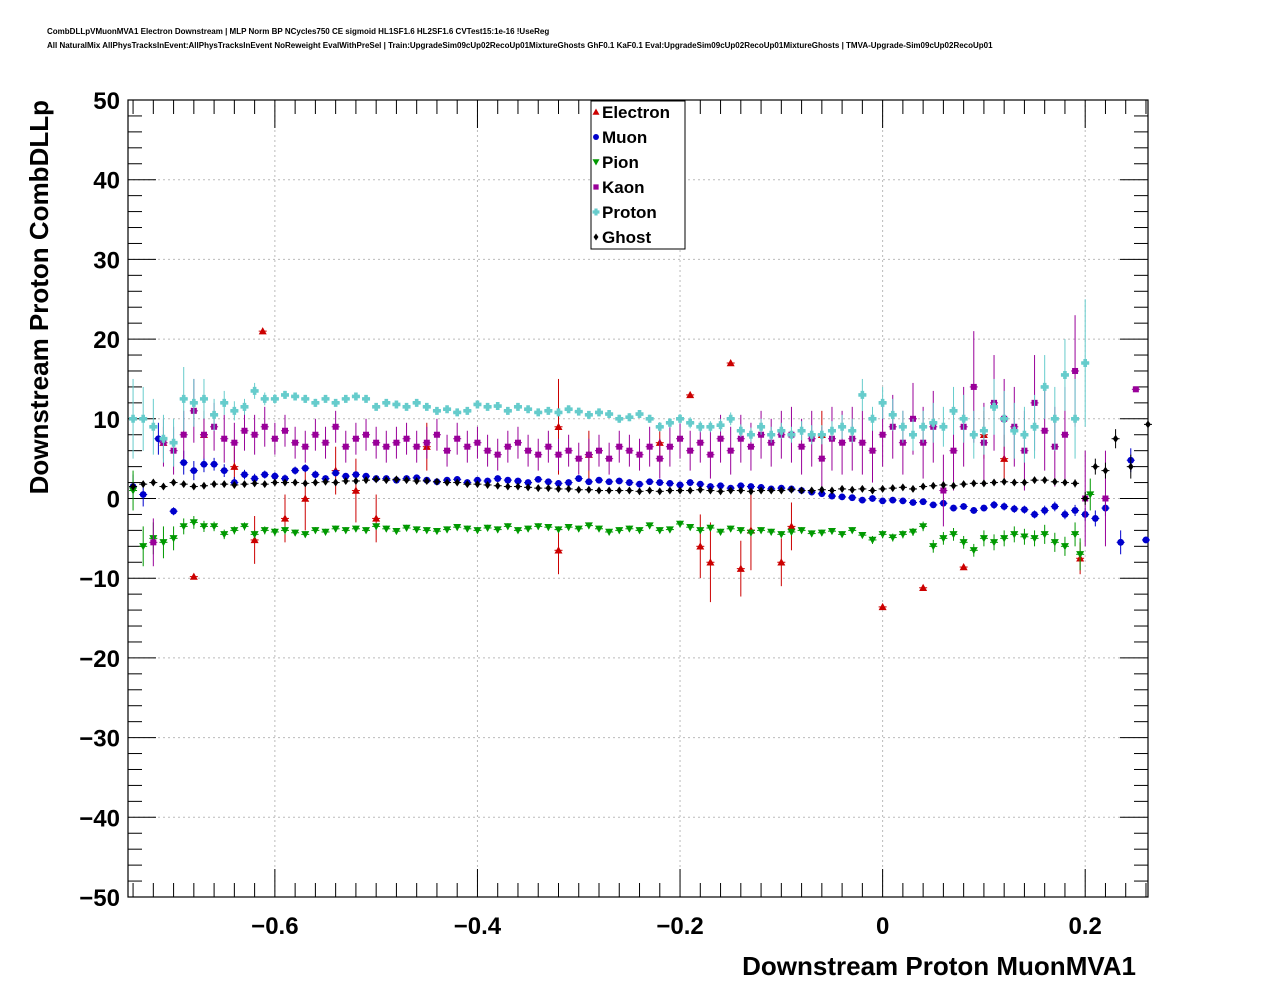  Describe the element at coordinates (629, 212) in the screenshot. I see `legend-label: Proton` at that location.